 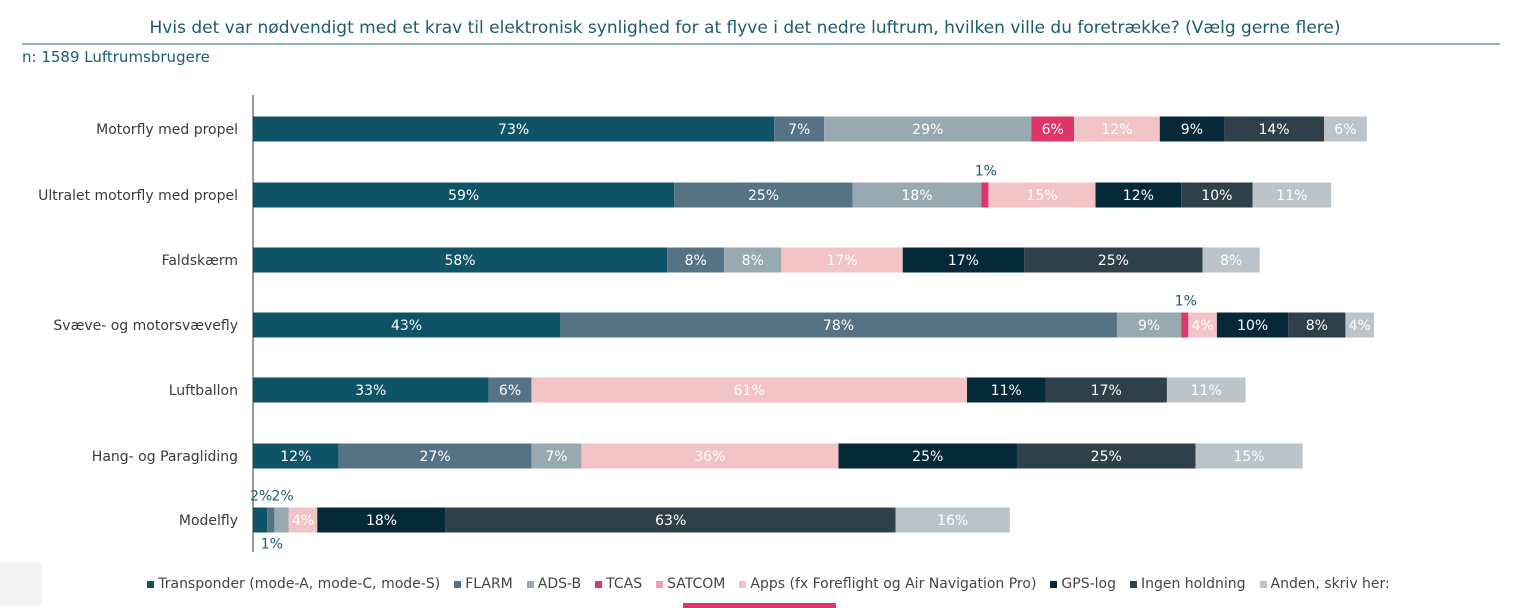 What do you see at coordinates (1330, 584) in the screenshot?
I see `legend-label: Anden, skriv her:` at bounding box center [1330, 584].